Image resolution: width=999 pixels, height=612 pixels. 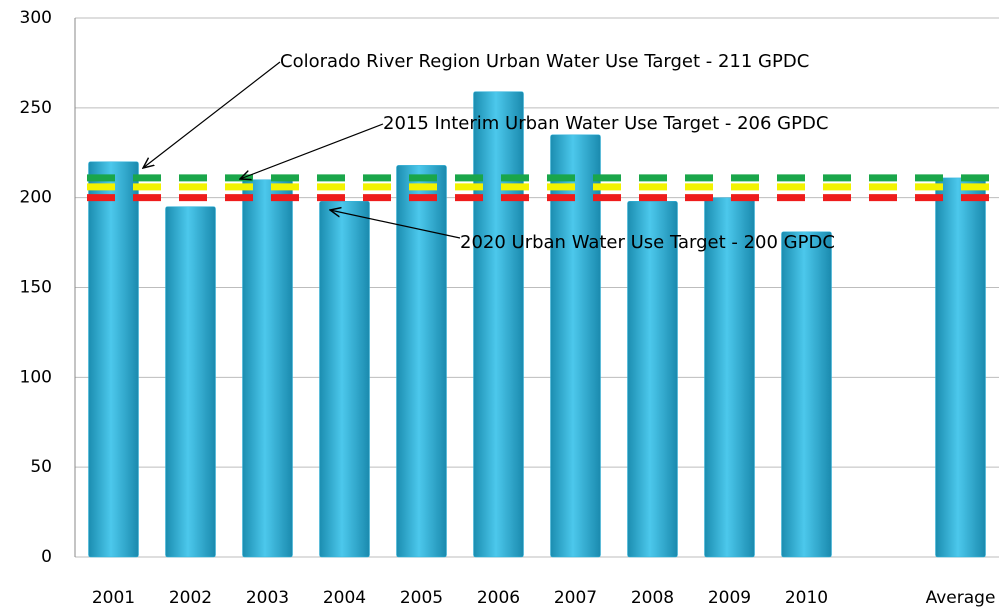 I want to click on y-tick-label: 200, so click(x=36, y=198).